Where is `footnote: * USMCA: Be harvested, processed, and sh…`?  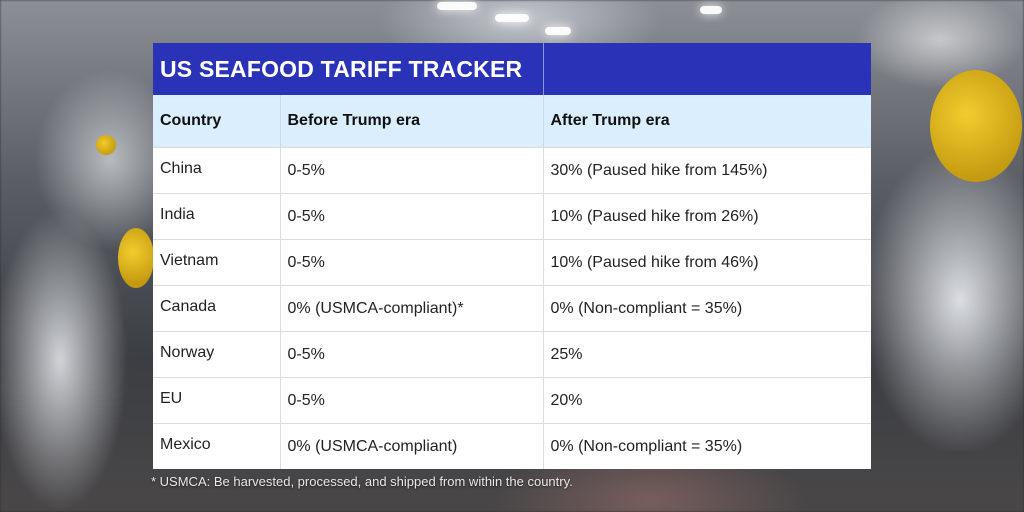 footnote: * USMCA: Be harvested, processed, and sh… is located at coordinates (362, 481).